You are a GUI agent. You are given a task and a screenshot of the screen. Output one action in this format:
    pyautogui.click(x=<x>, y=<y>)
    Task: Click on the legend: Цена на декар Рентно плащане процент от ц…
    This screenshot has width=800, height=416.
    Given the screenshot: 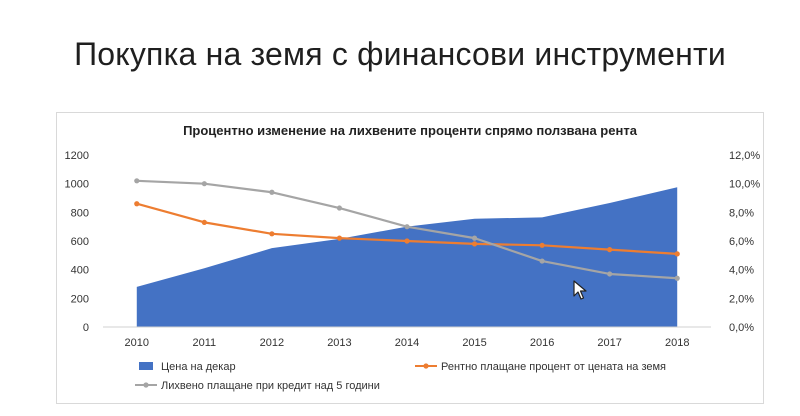 What is the action you would take?
    pyautogui.click(x=400, y=376)
    